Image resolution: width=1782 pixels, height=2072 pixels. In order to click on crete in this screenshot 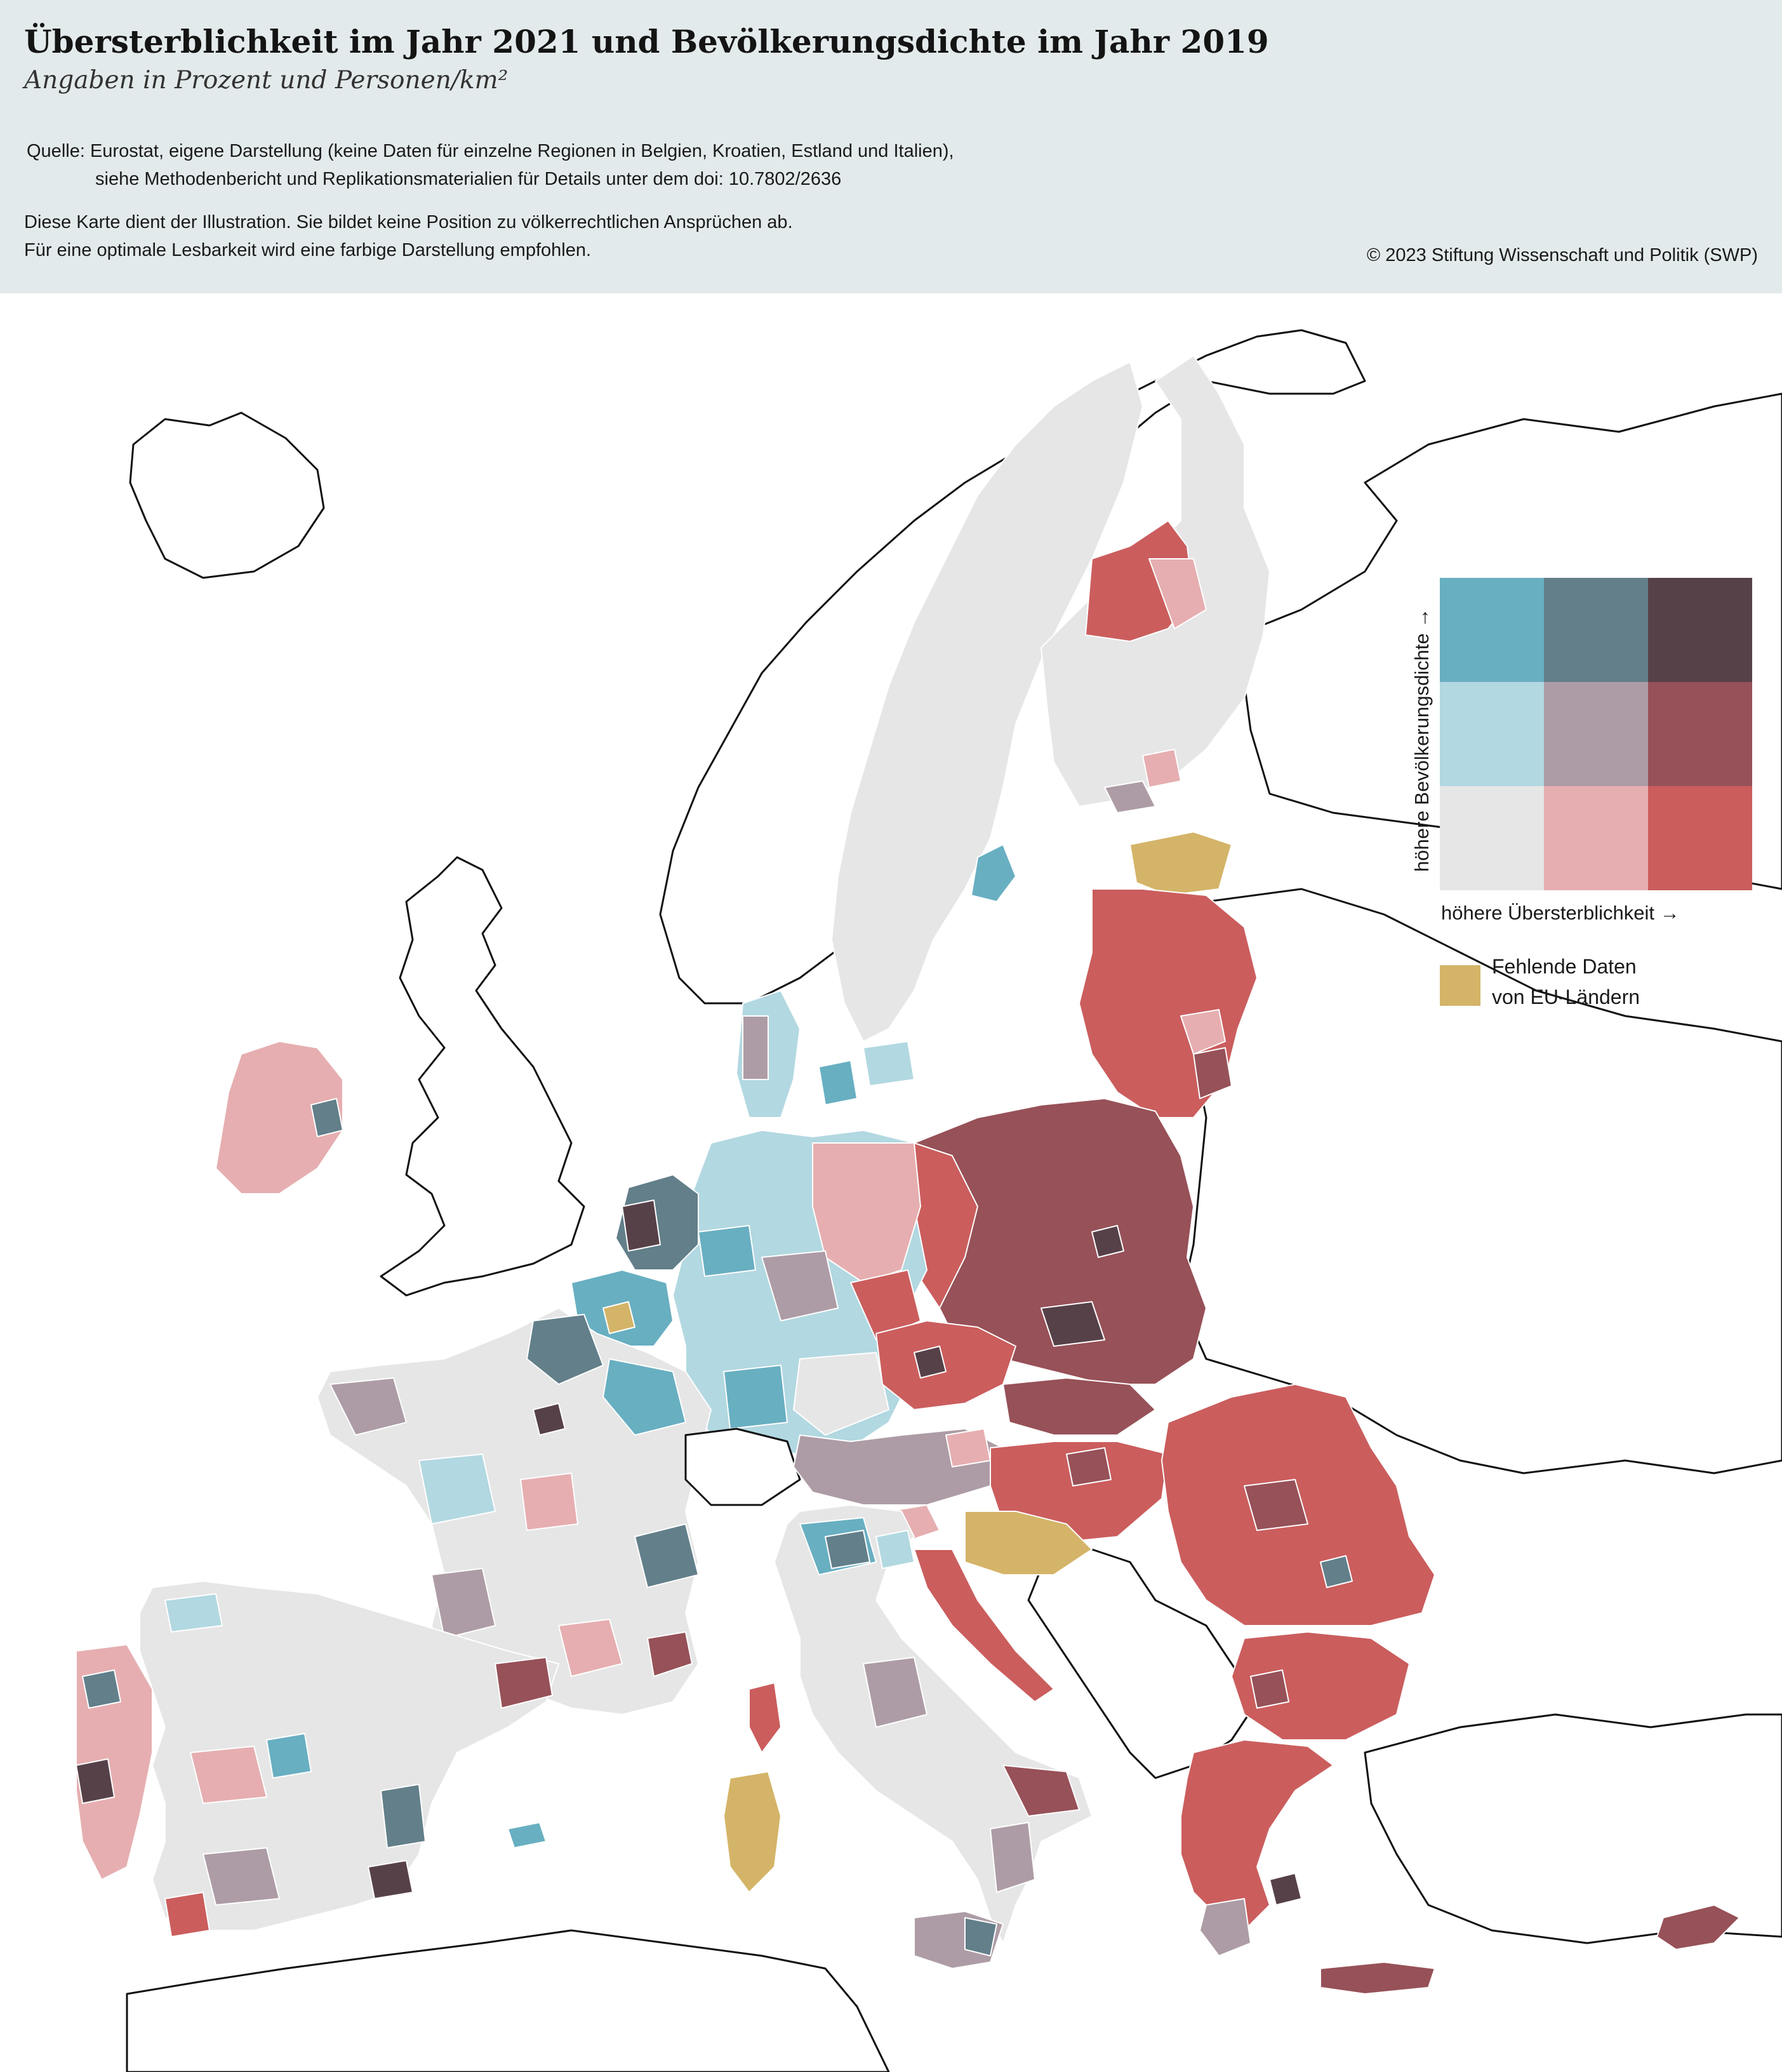, I will do `click(1378, 1978)`.